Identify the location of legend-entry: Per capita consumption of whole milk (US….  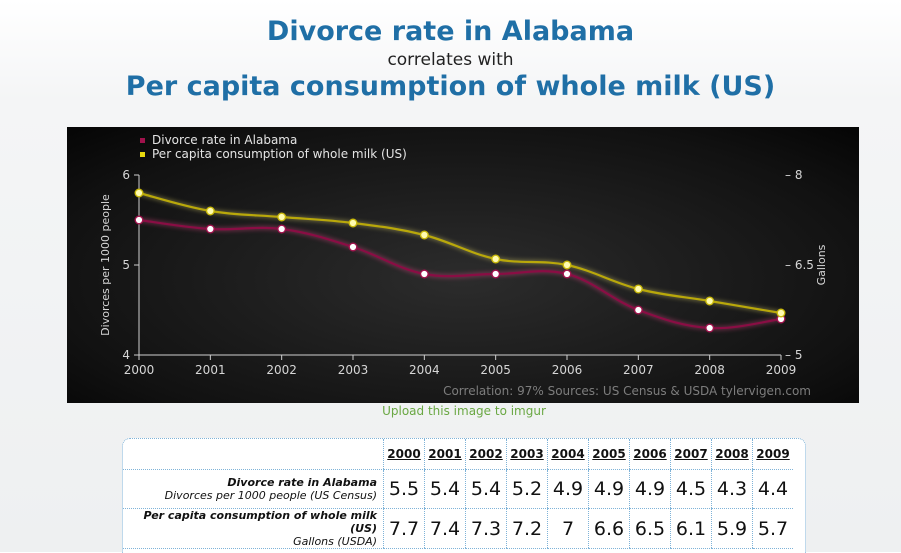
(279, 154).